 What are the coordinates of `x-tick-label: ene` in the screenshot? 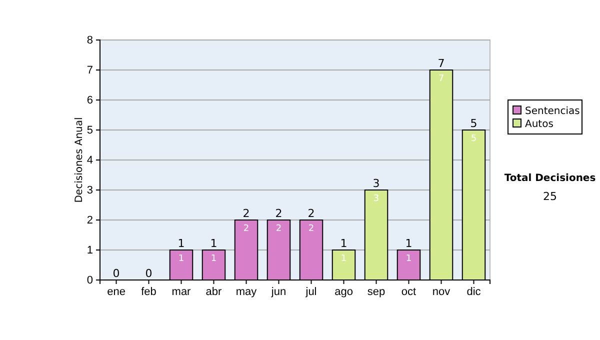 It's located at (116, 292).